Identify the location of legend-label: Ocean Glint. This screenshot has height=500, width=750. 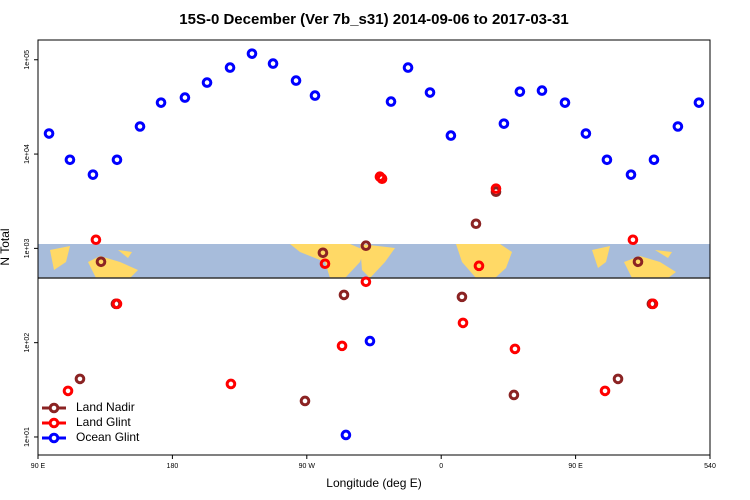
(108, 437).